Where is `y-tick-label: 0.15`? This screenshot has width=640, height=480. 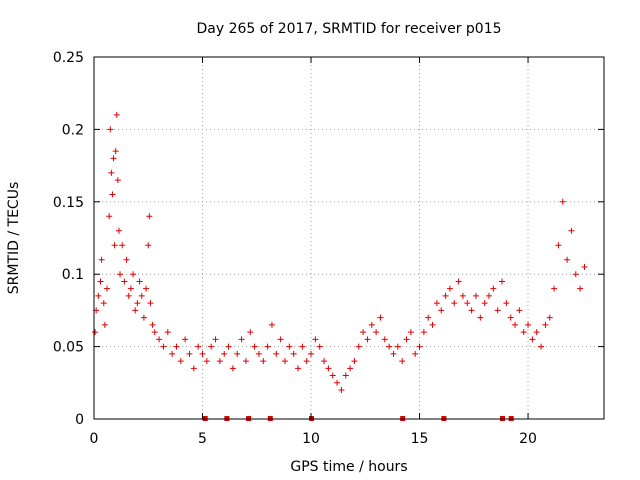 y-tick-label: 0.15 is located at coordinates (68, 203).